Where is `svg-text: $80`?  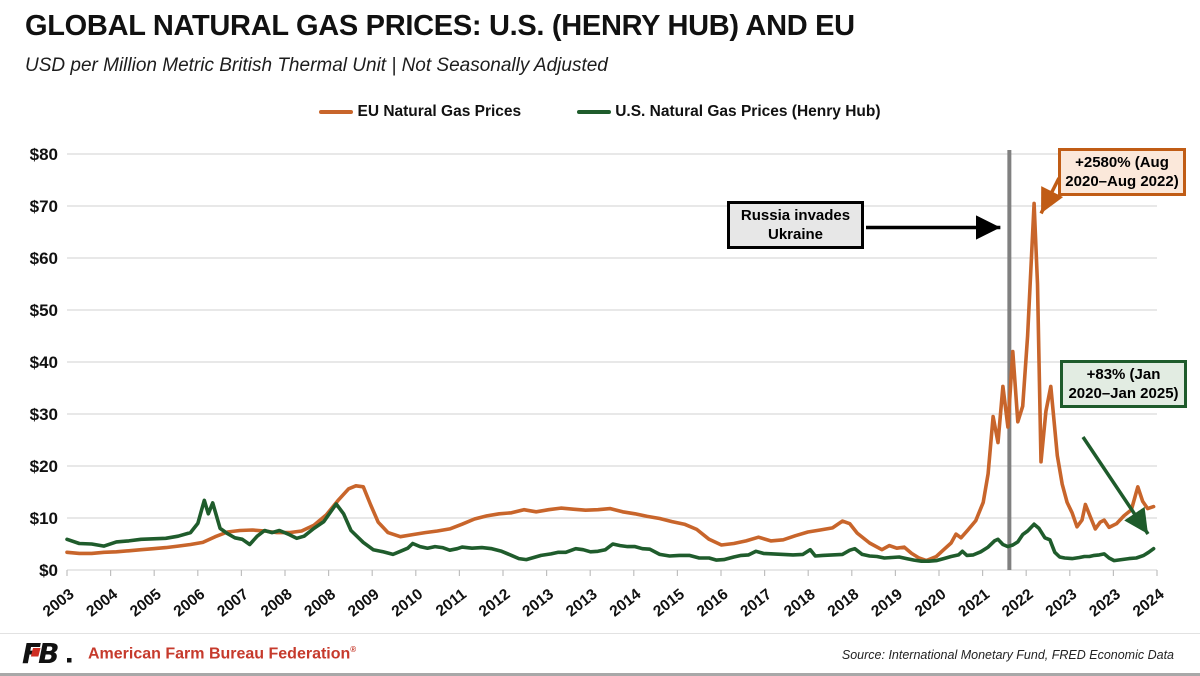 svg-text: $80 is located at coordinates (44, 154).